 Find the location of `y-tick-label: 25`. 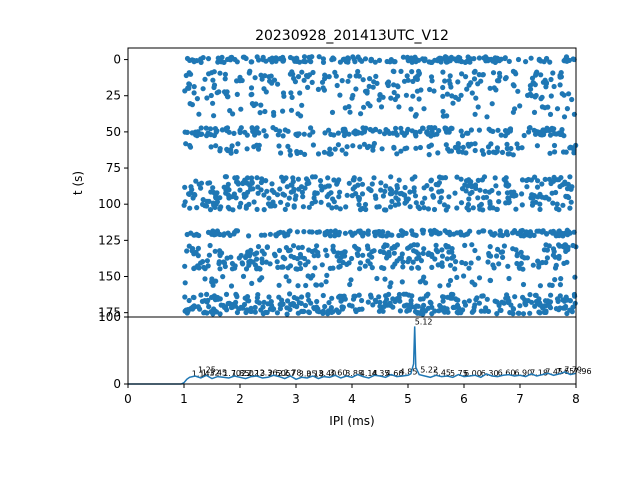

y-tick-label: 25 is located at coordinates (113, 96).